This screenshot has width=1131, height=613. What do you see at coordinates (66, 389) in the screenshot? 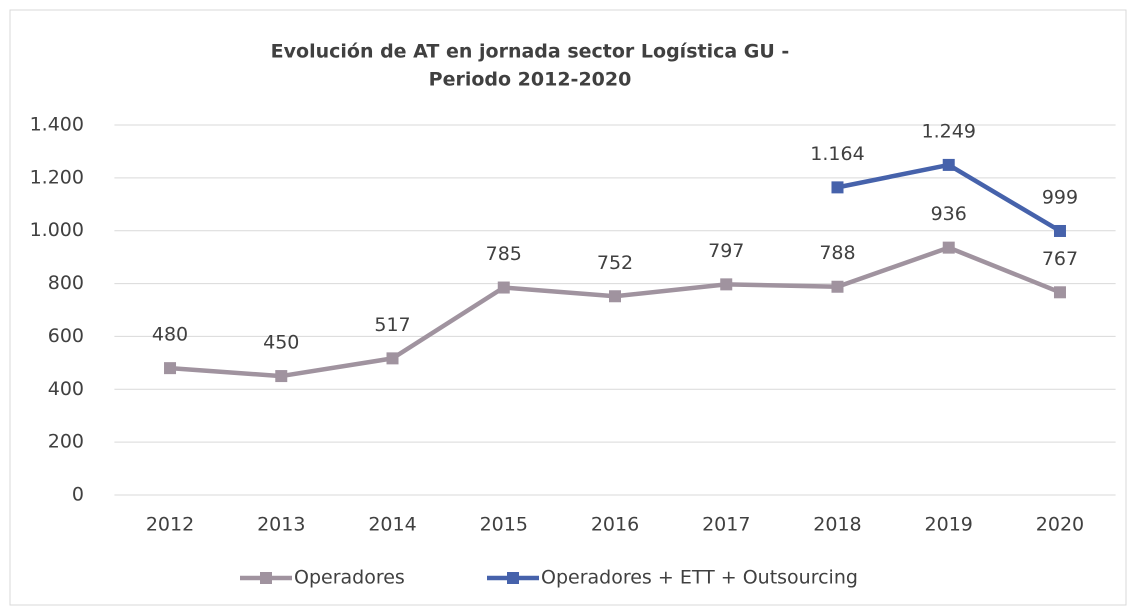
I see `y-tick-label: 400` at bounding box center [66, 389].